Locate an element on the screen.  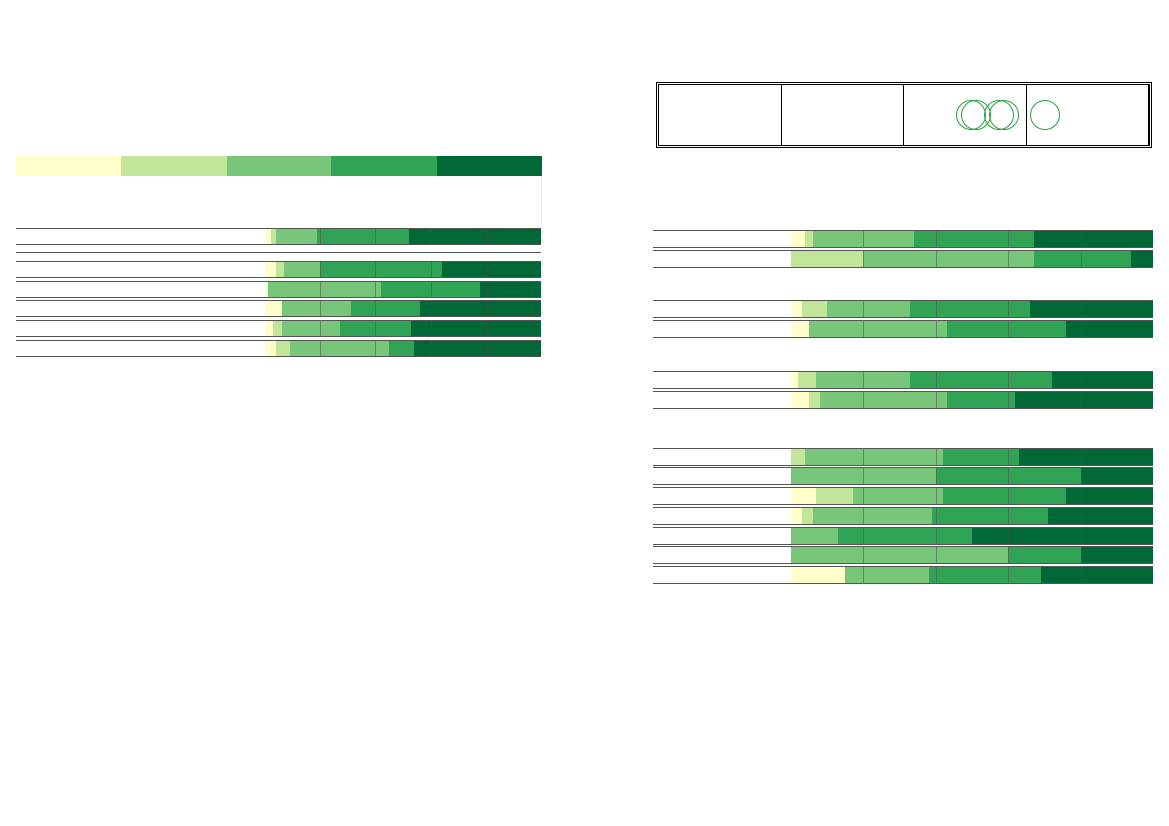
ring-icon is located at coordinates (1004, 115).